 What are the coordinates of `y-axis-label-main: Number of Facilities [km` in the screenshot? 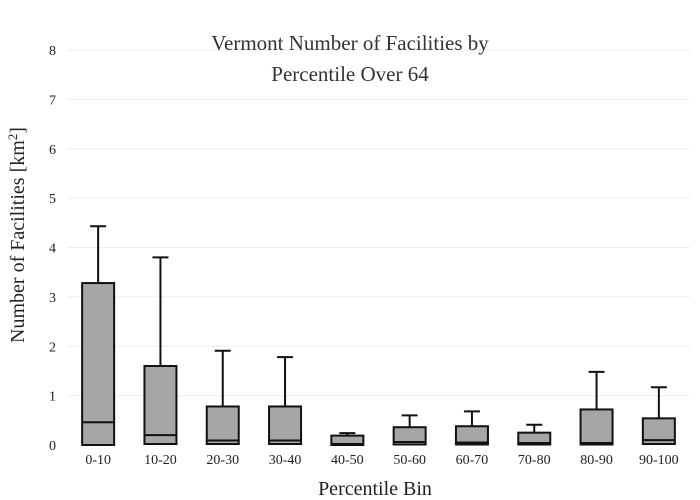 It's located at (18, 241).